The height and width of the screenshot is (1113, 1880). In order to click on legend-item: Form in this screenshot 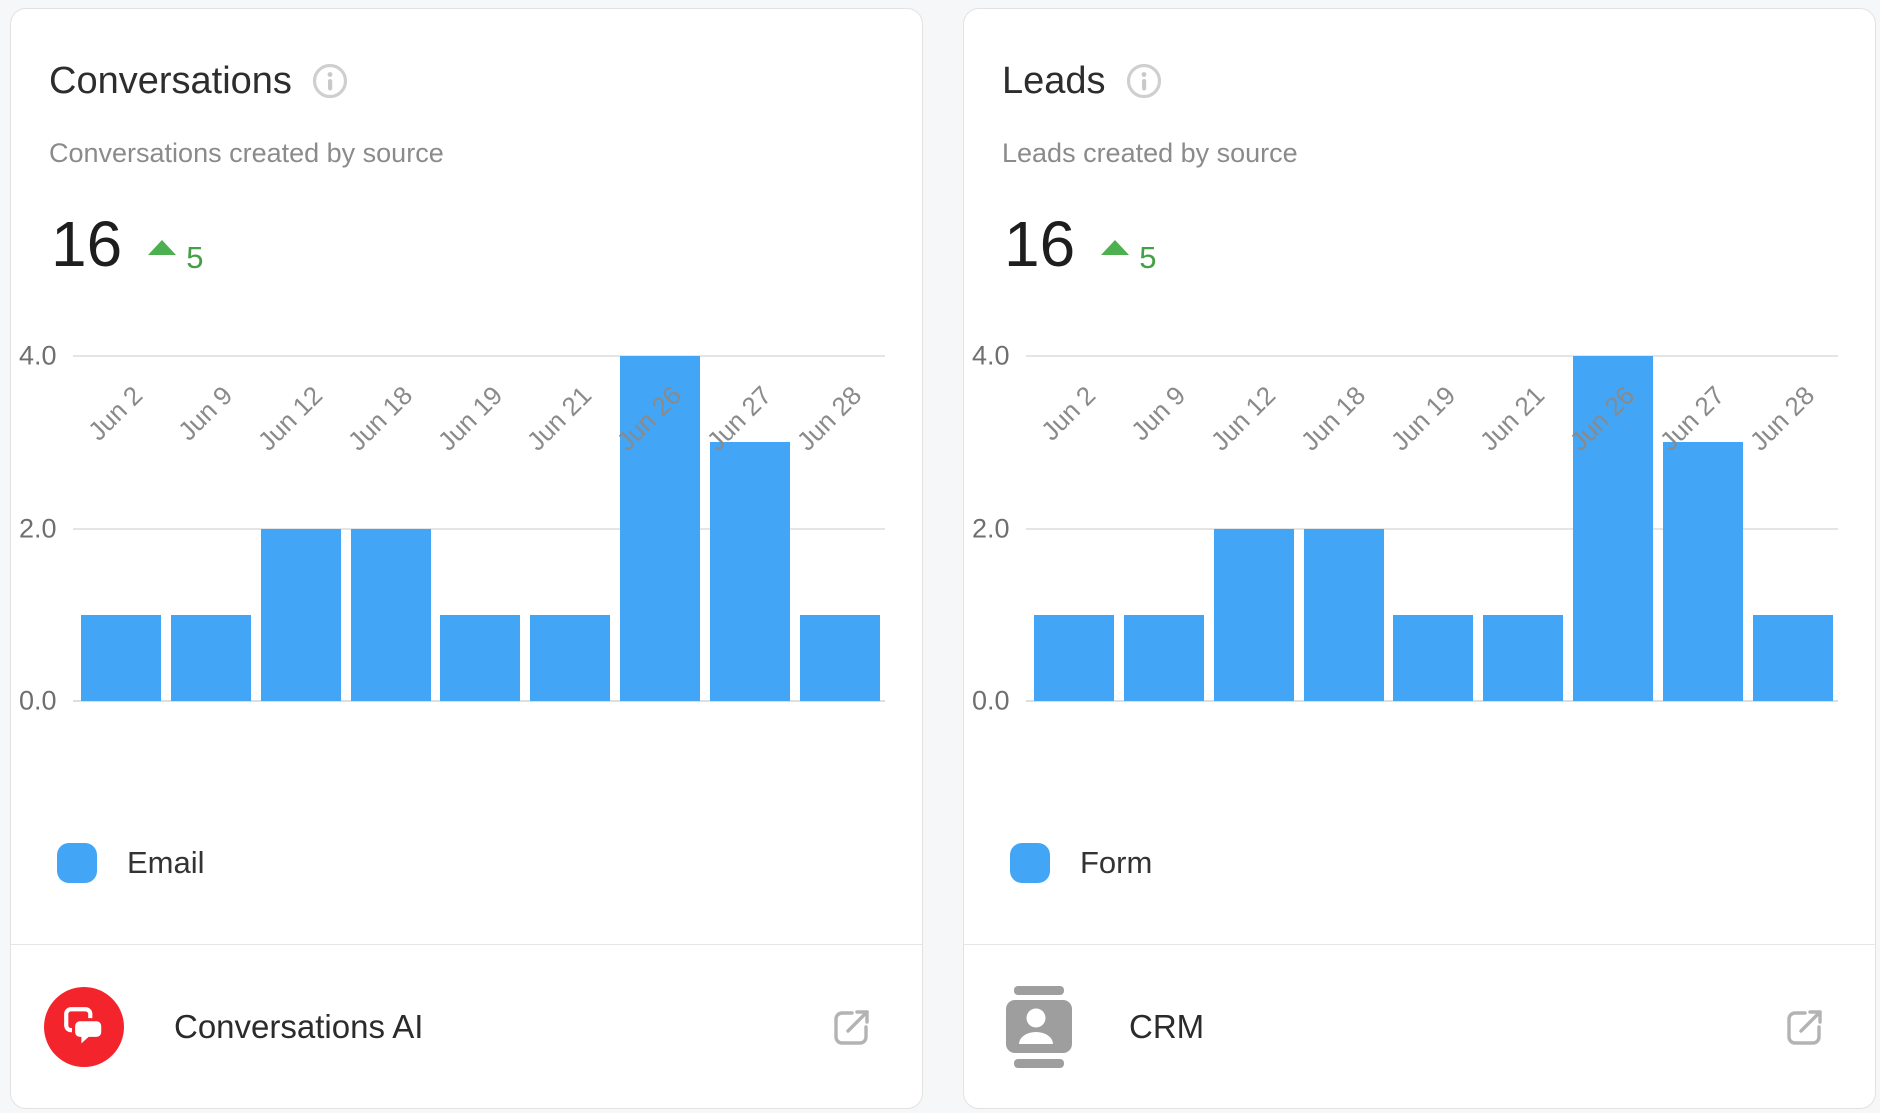, I will do `click(1081, 863)`.